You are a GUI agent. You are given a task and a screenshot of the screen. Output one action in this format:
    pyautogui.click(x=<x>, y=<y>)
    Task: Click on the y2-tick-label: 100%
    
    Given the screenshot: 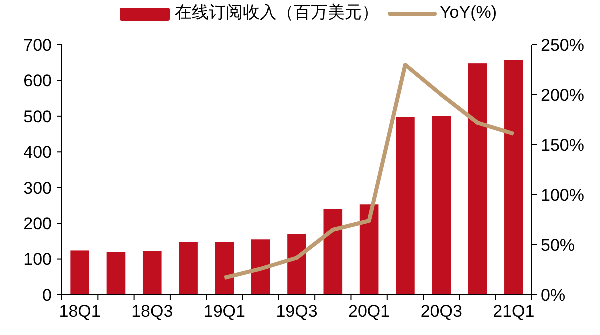 What is the action you would take?
    pyautogui.click(x=562, y=195)
    